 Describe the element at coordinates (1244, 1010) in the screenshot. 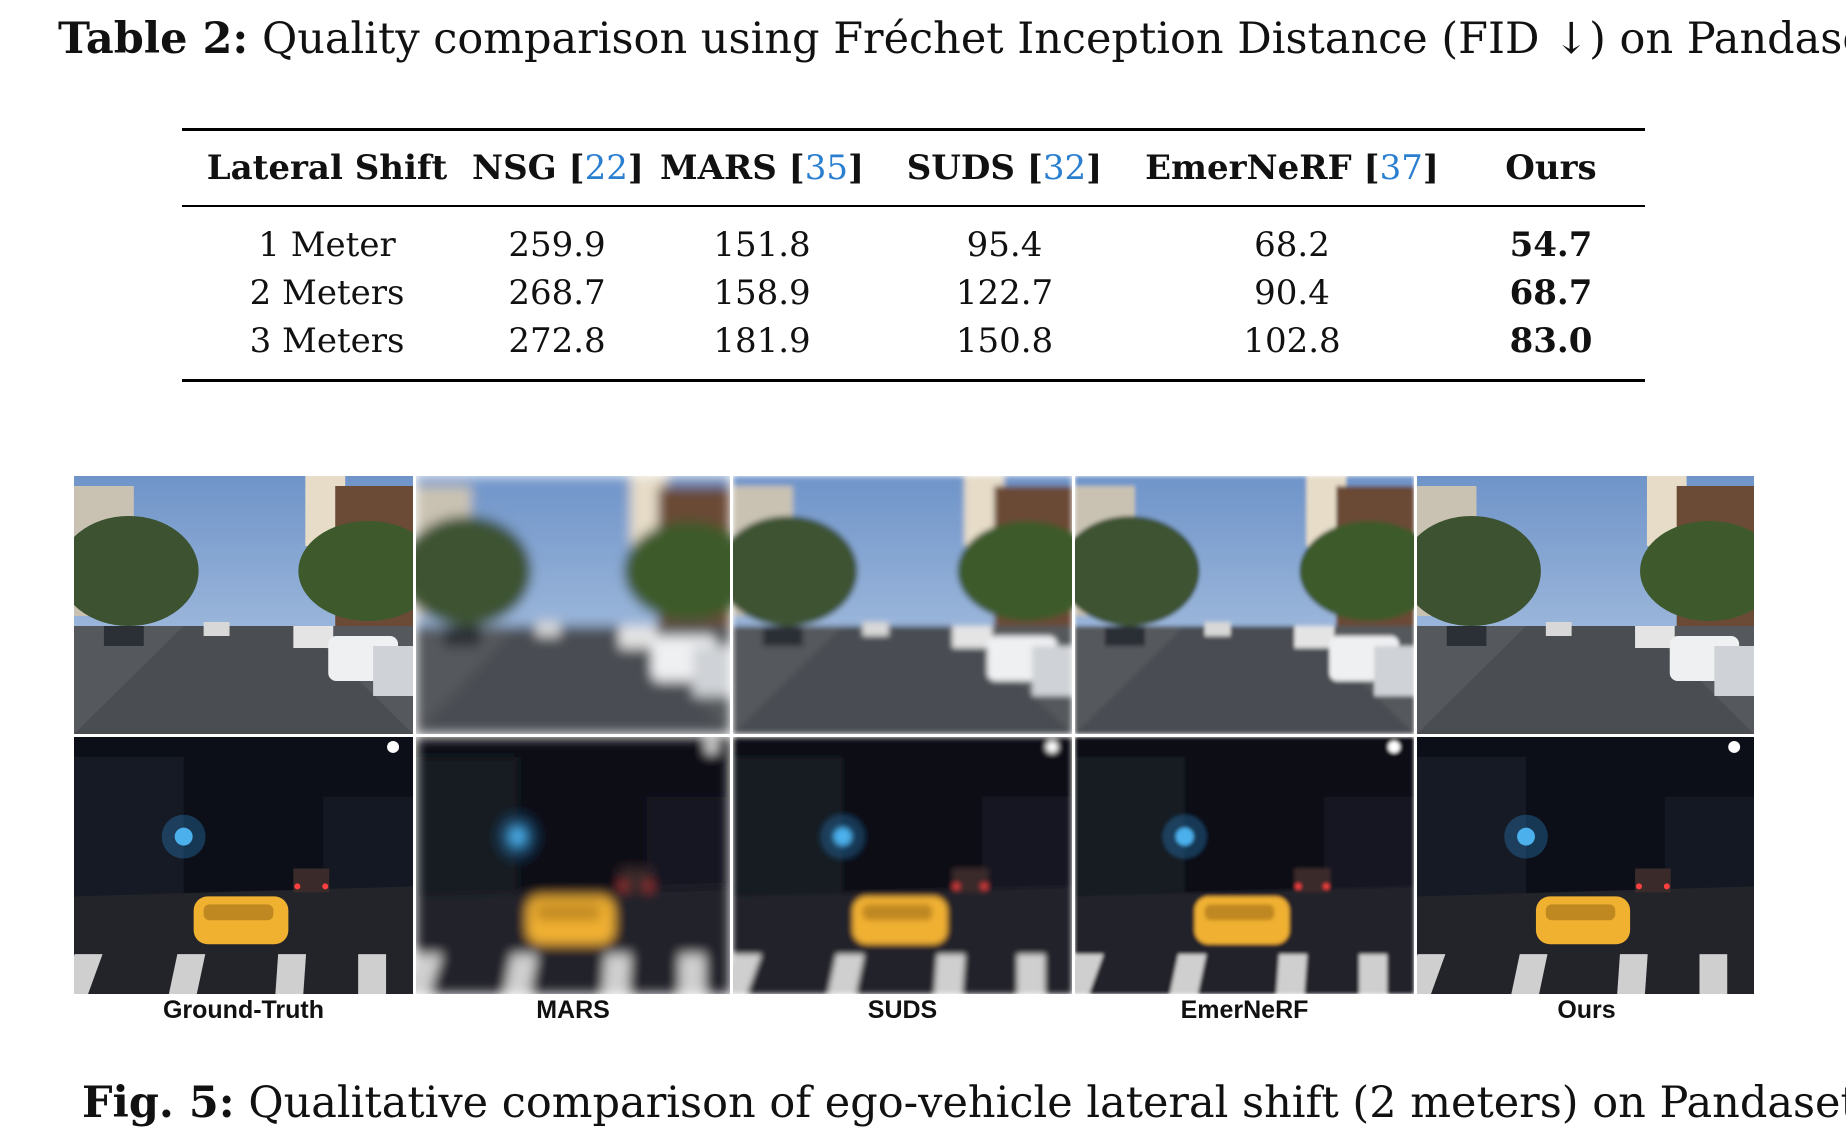

I see `column-label-emernerf: EmerNeRF` at that location.